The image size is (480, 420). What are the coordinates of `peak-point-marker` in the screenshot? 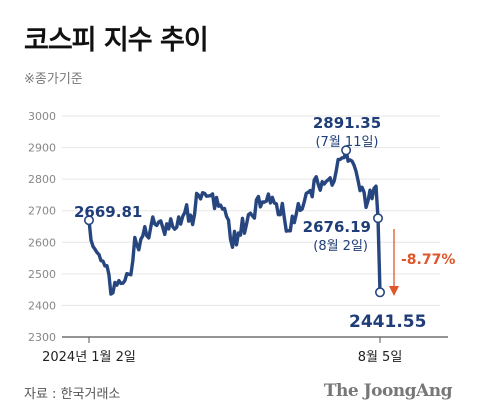 It's located at (346, 150).